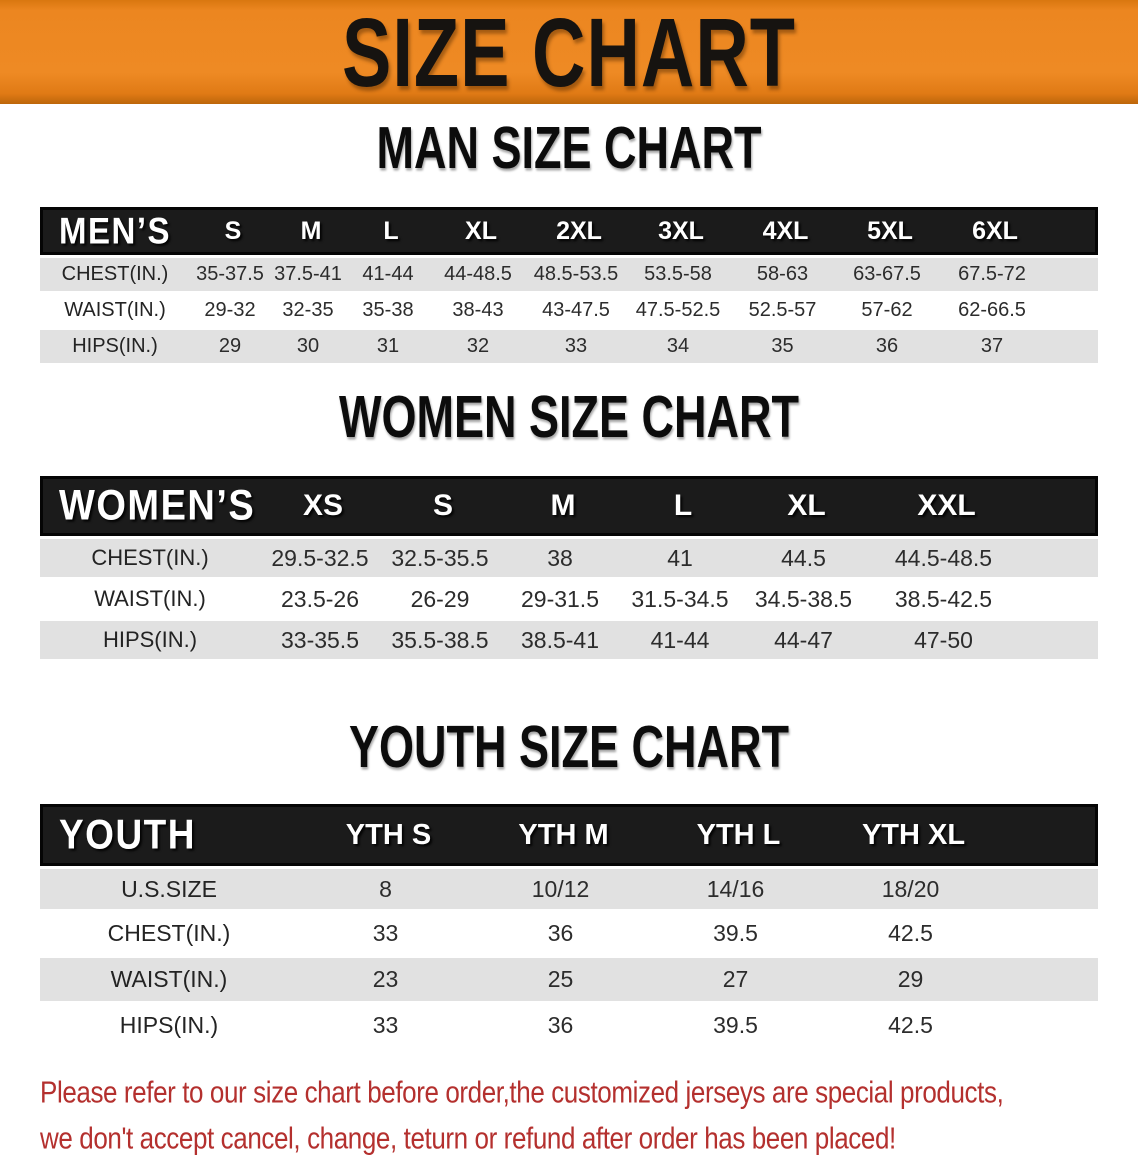 This screenshot has width=1138, height=1165. I want to click on banner-title: SIZE CHART, so click(569, 53).